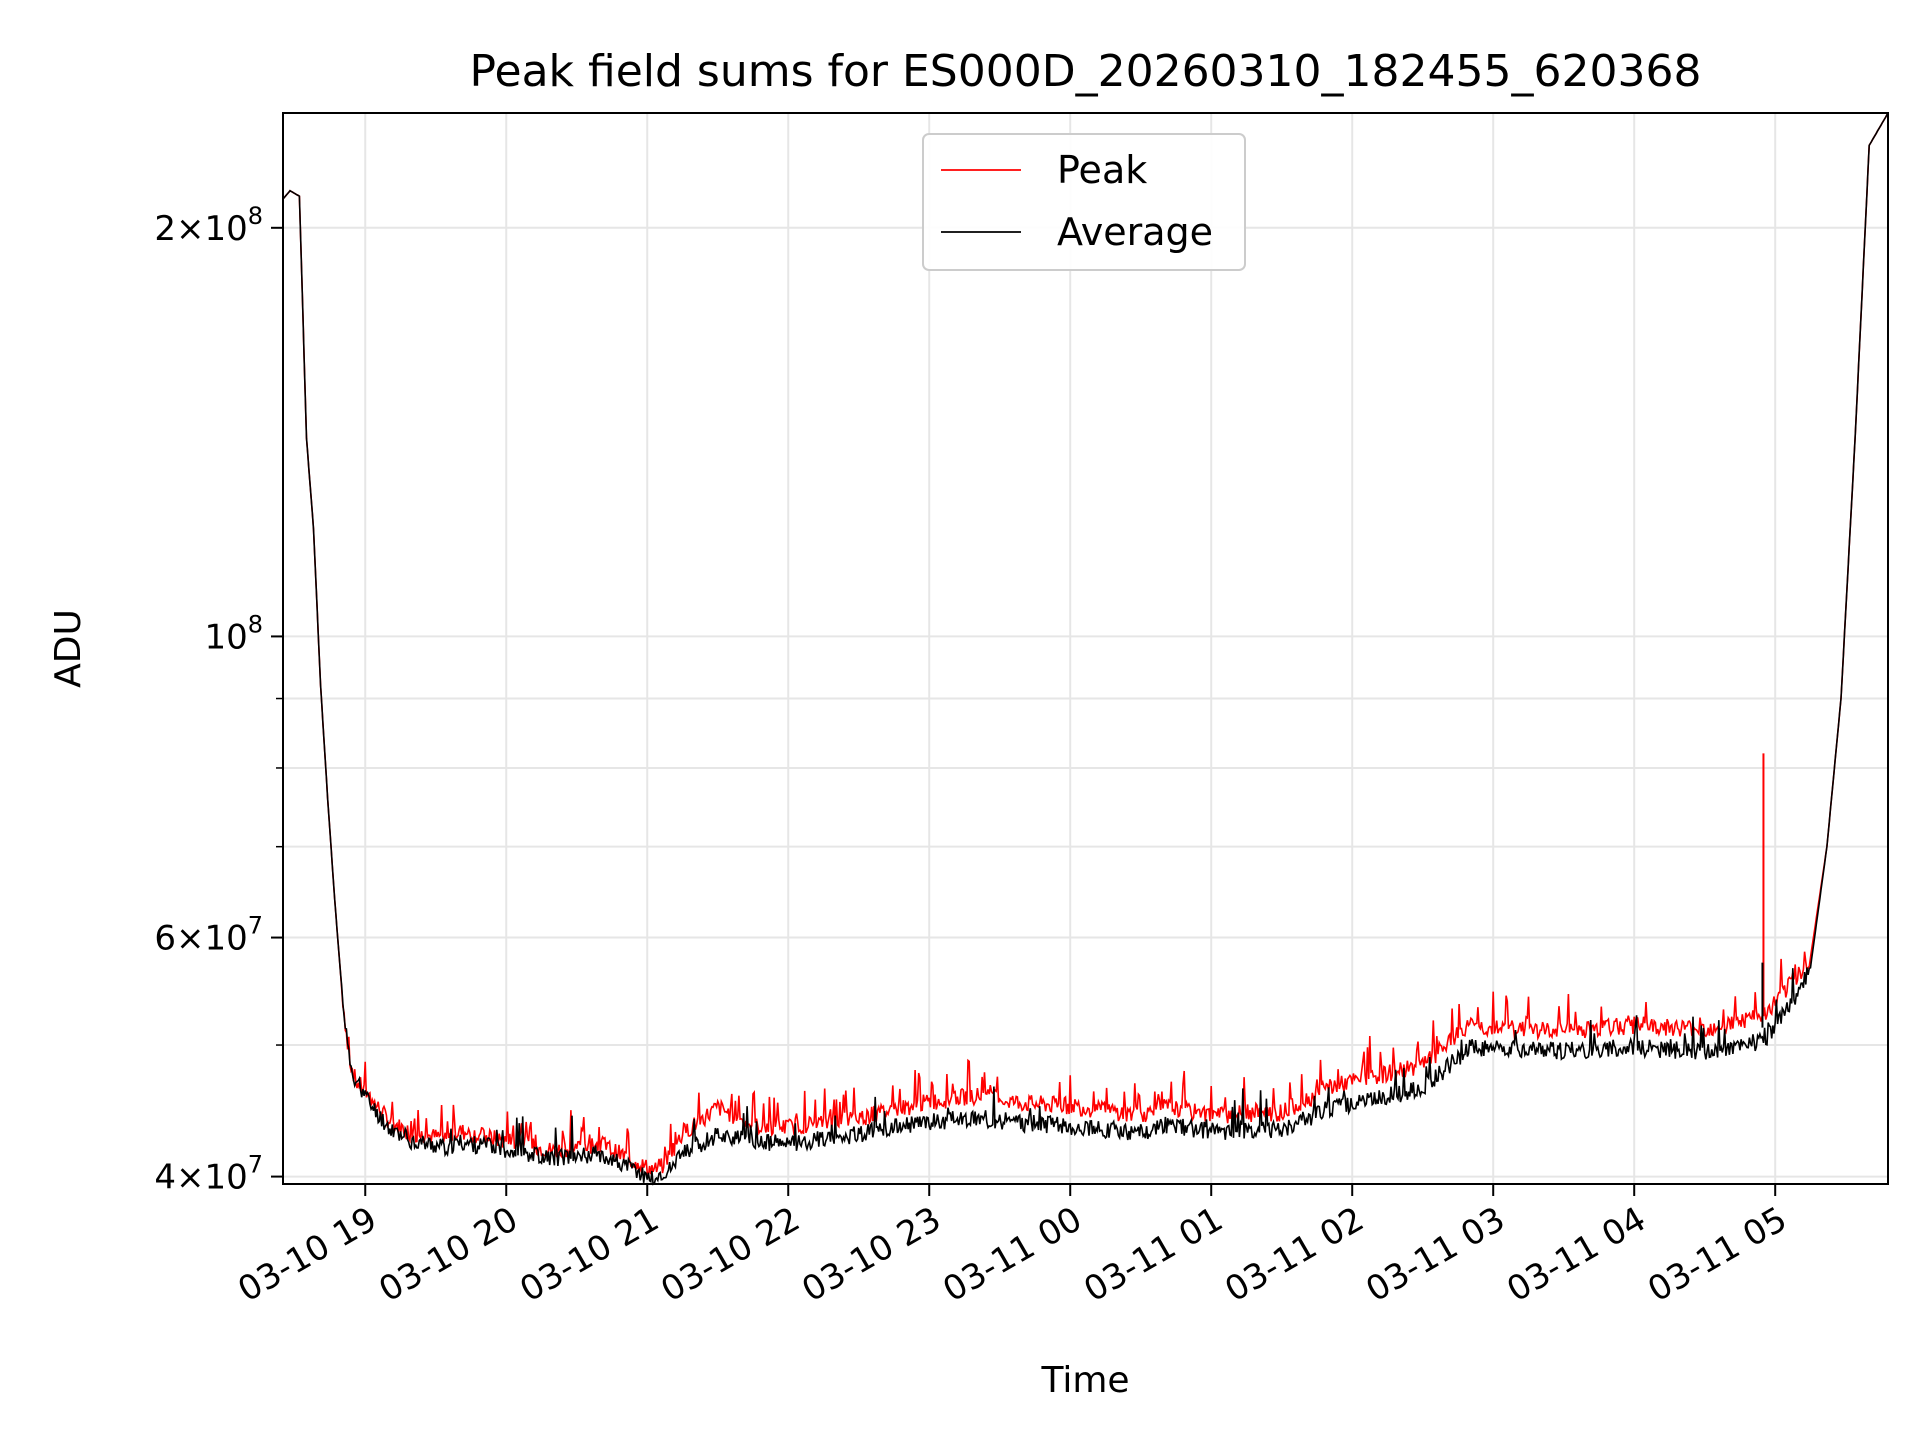  What do you see at coordinates (1135, 232) in the screenshot?
I see `legend-label-average: Average` at bounding box center [1135, 232].